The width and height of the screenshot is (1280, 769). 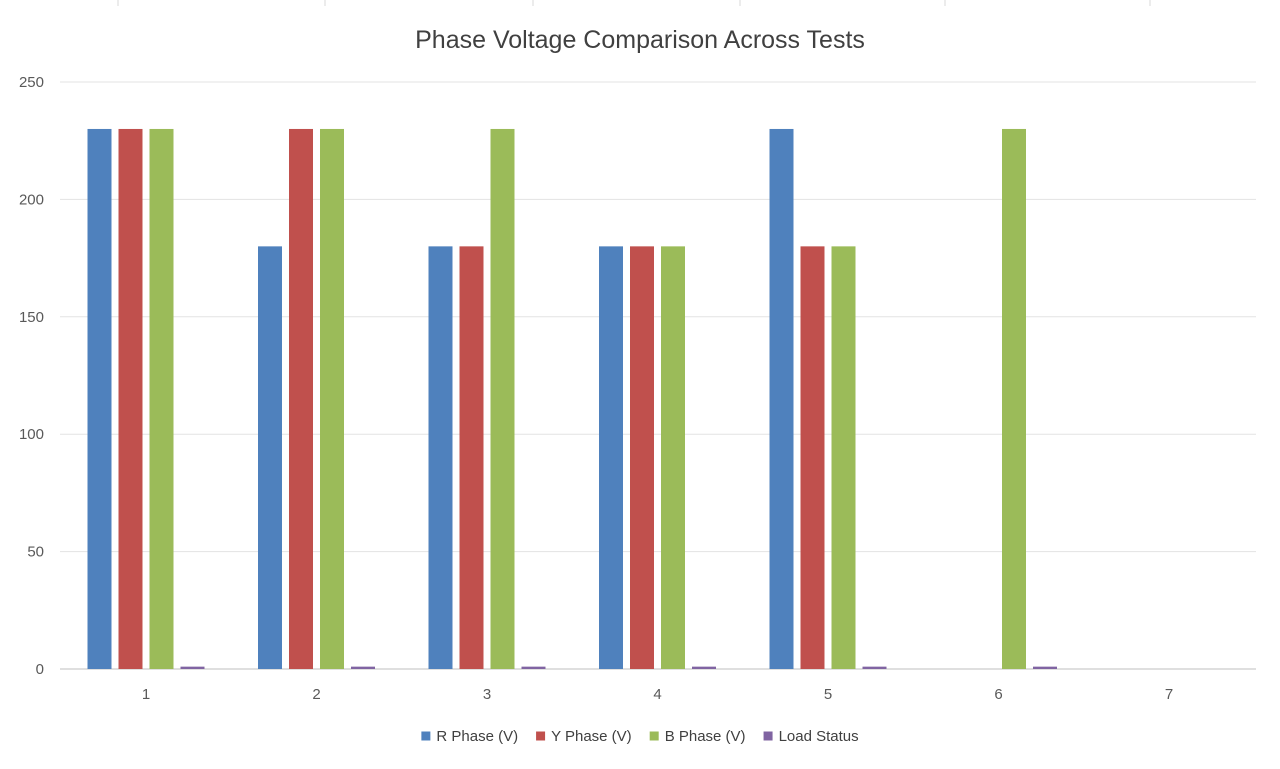 What do you see at coordinates (146, 694) in the screenshot?
I see `x-tick-label: 1` at bounding box center [146, 694].